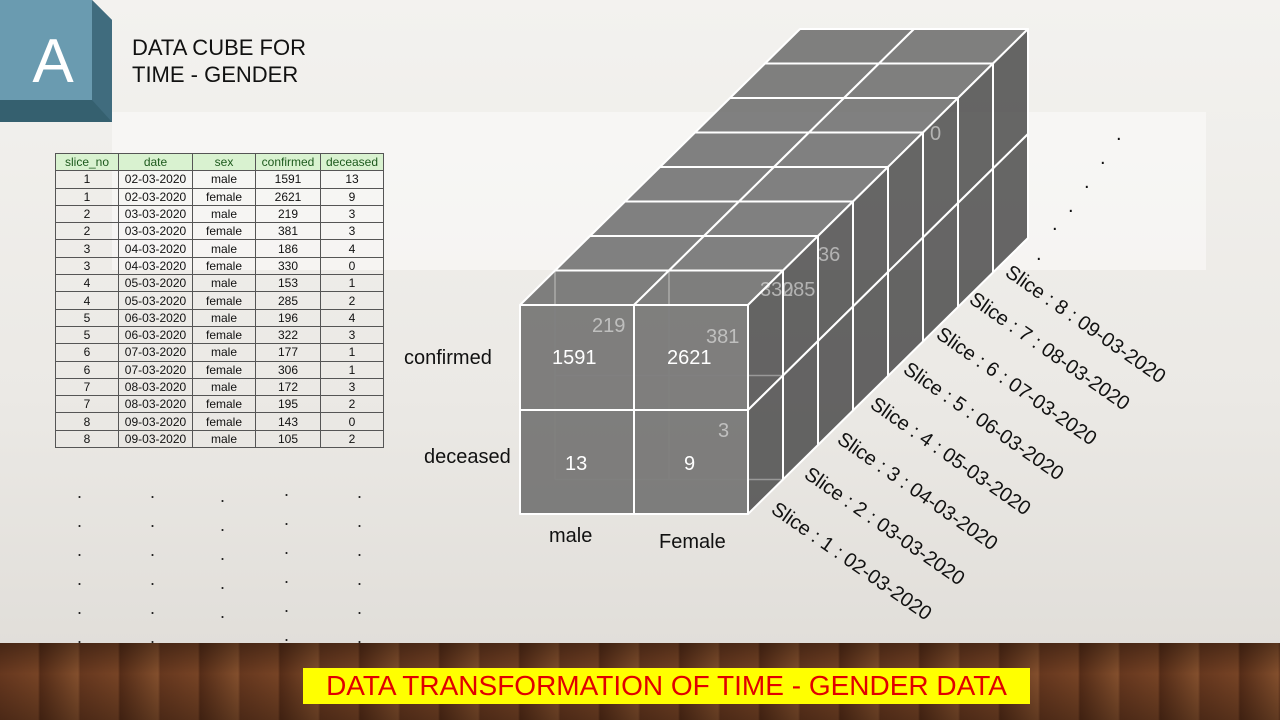 The width and height of the screenshot is (1280, 720). I want to click on table-row: 8 09-03-2020 male 105 2, so click(219, 439).